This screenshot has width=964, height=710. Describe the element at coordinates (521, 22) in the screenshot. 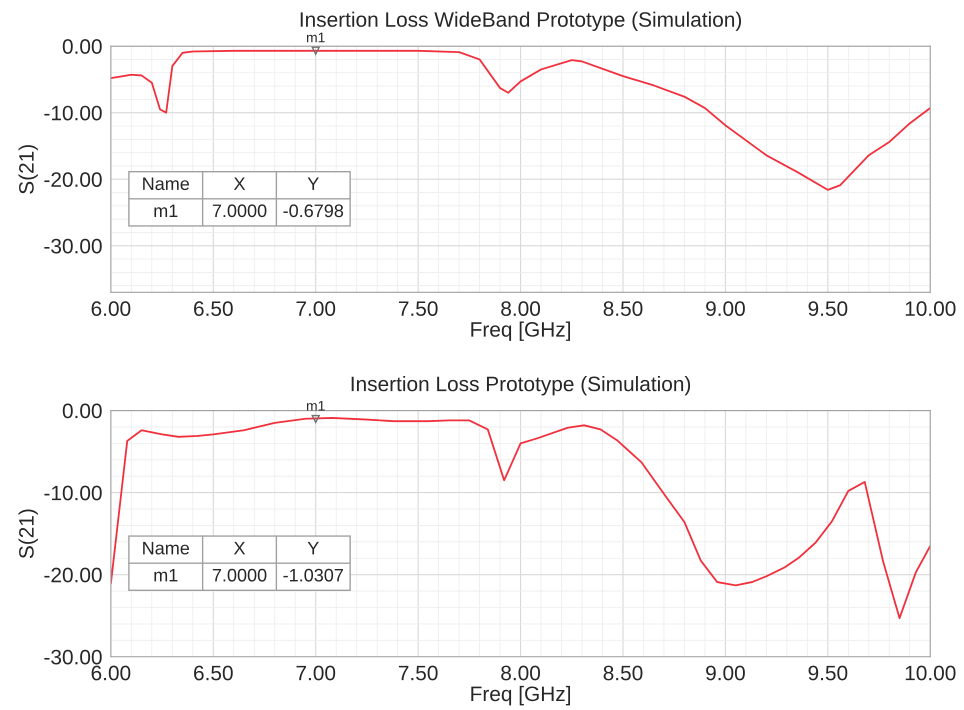

I see `chart-title: Insertion Loss WideBand Prototype (Simulation)` at that location.